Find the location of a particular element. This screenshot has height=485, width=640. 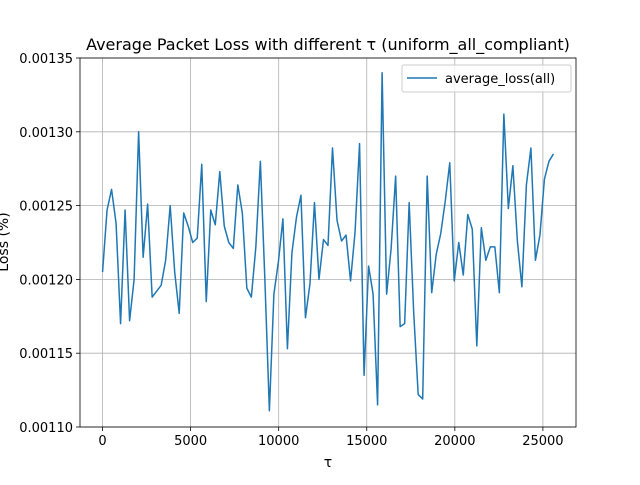

x-tick-label: 15000 is located at coordinates (366, 441).